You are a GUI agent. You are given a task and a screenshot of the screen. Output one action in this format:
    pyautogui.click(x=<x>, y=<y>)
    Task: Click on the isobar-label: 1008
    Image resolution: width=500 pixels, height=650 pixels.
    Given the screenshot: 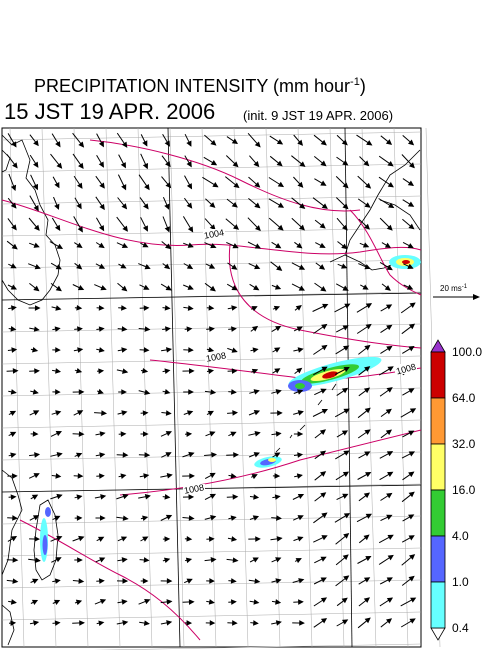 What is the action you would take?
    pyautogui.click(x=215, y=356)
    